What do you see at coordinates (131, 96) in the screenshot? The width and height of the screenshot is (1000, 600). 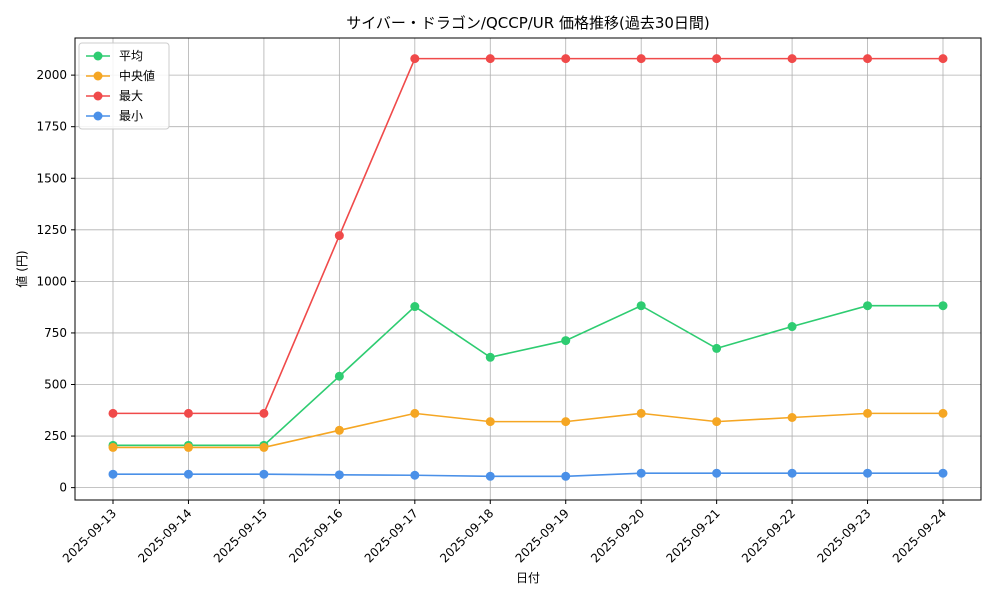 I see `legend-label: 最大` at bounding box center [131, 96].